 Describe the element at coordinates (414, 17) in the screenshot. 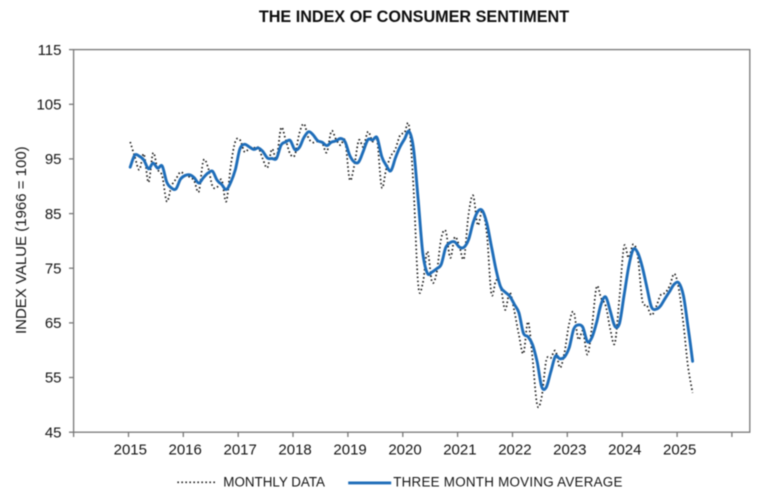

I see `svg-text:THE INDEX OF CONSUMER SENTIMEN: THE INDEX OF CONSUMER SENTIMENT` at that location.